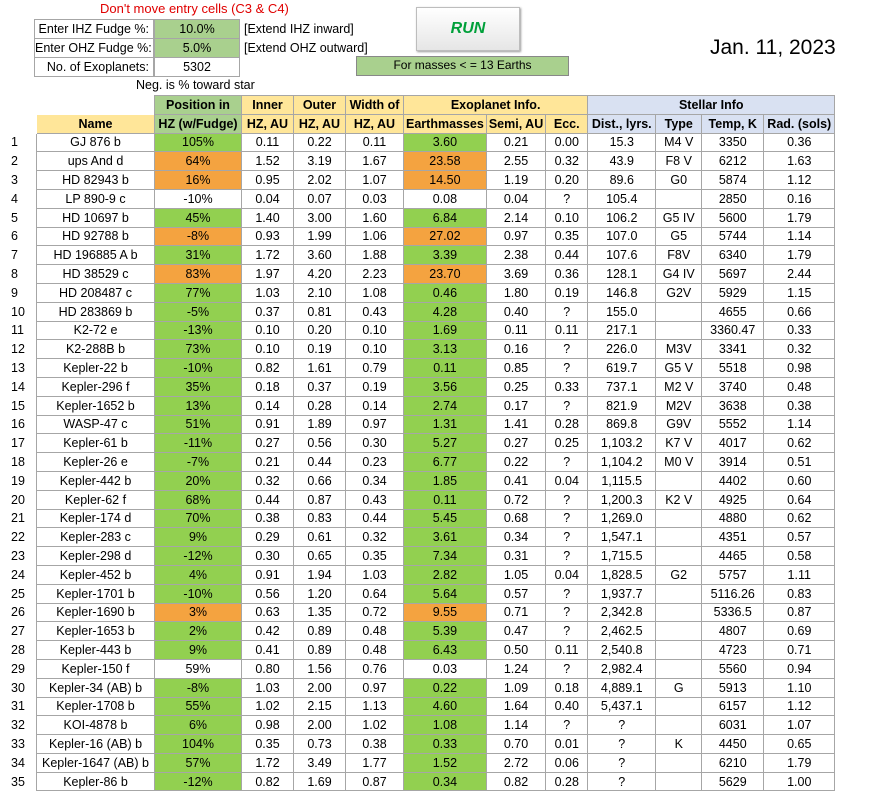  What do you see at coordinates (622, 255) in the screenshot?
I see `distance-cell: 107.6` at bounding box center [622, 255].